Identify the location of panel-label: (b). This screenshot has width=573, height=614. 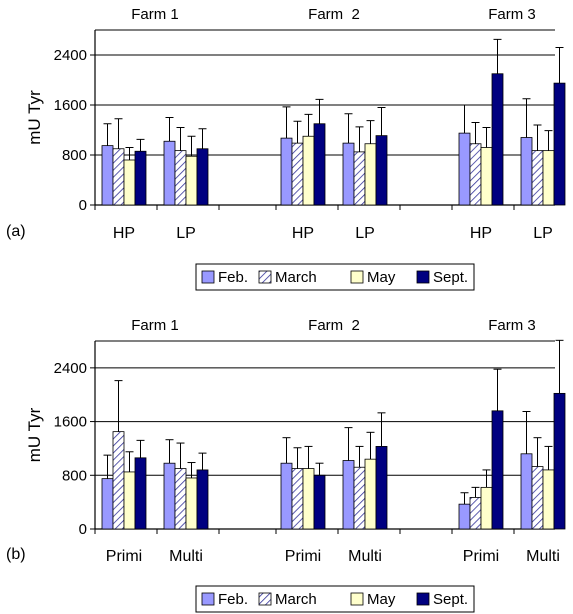
(16, 554).